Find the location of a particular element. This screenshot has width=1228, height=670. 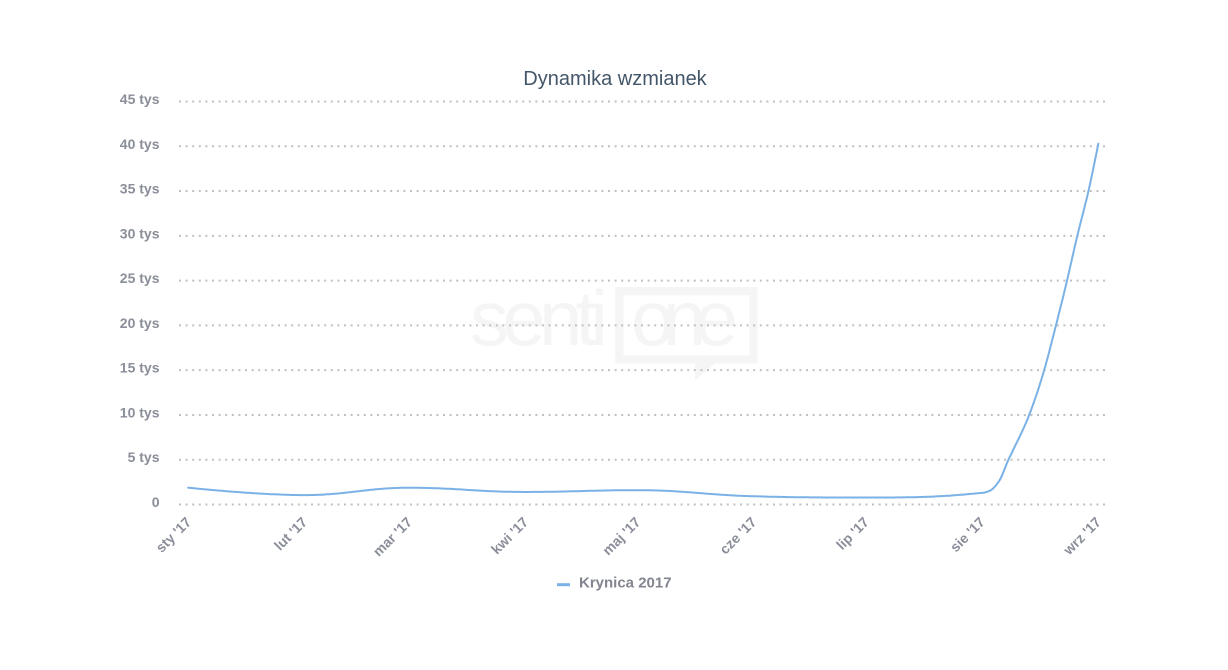

svg-text: 20 tys is located at coordinates (140, 323).